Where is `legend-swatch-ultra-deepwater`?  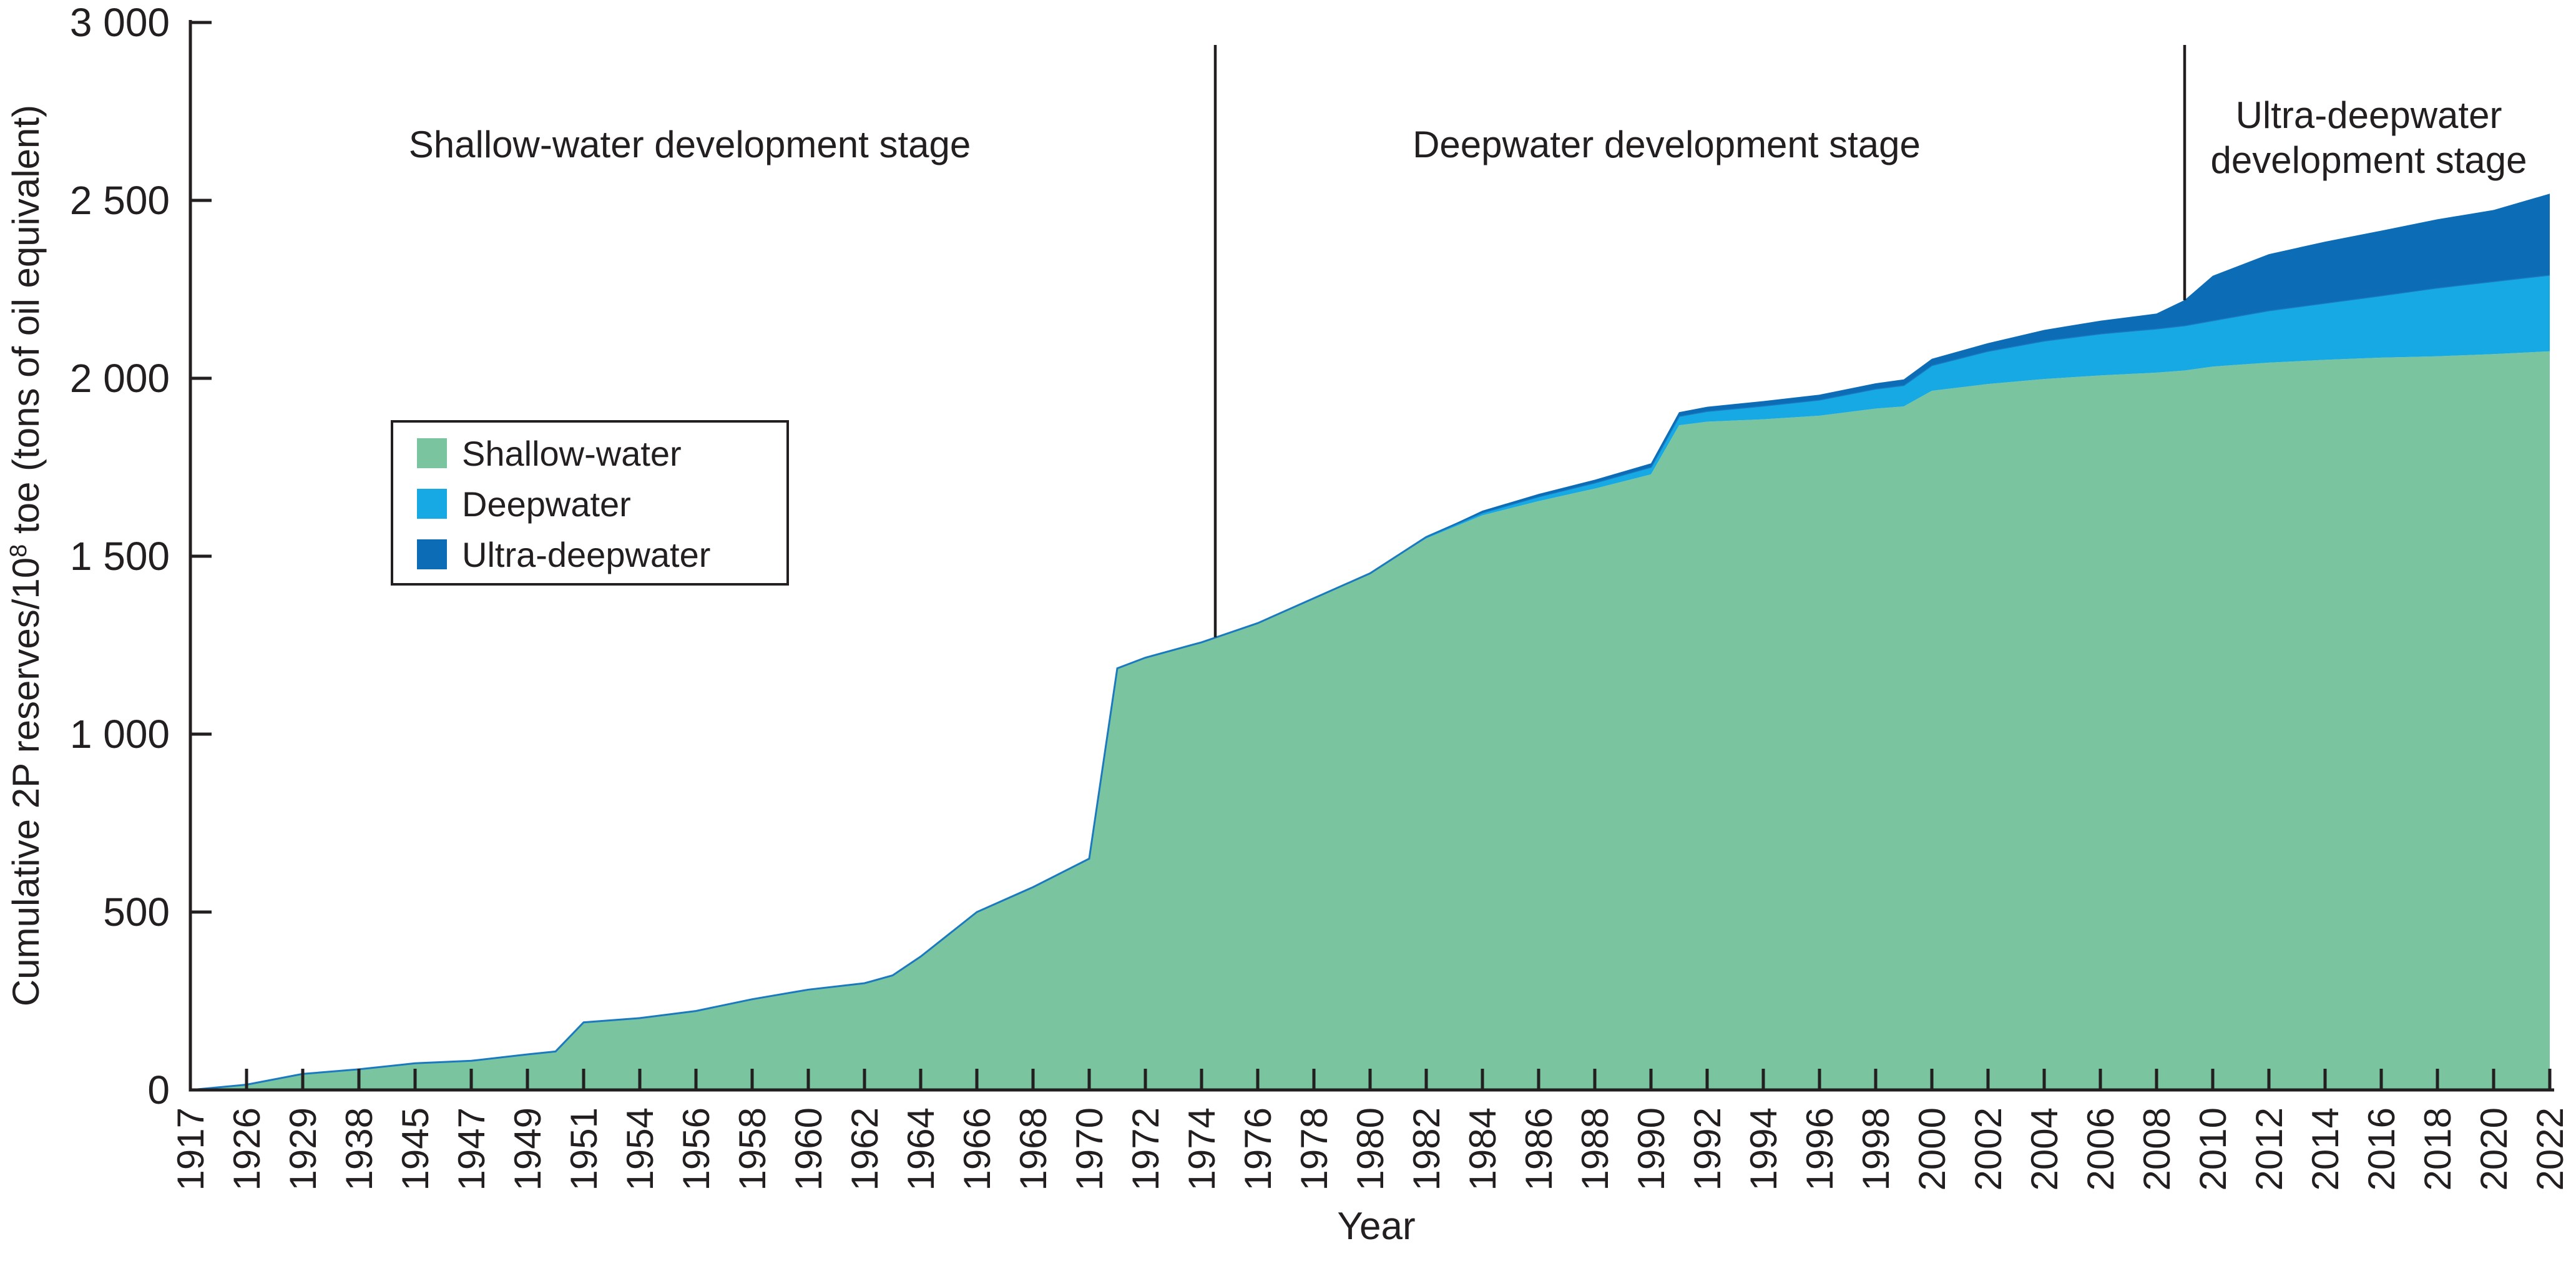
legend-swatch-ultra-deepwater is located at coordinates (432, 554).